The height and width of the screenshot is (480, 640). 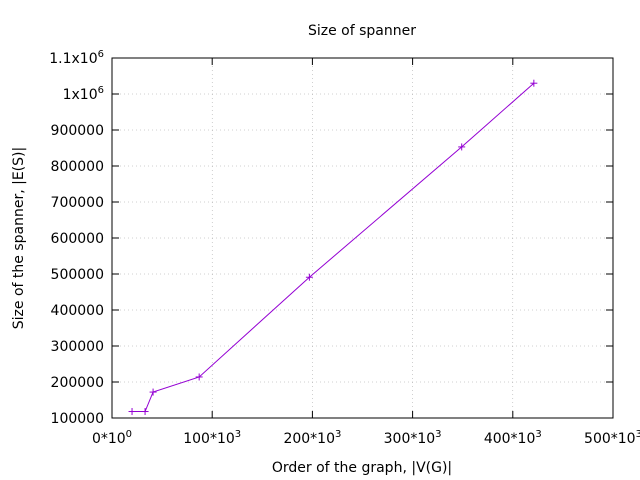 What do you see at coordinates (77, 131) in the screenshot?
I see `y-tick-label: 900000` at bounding box center [77, 131].